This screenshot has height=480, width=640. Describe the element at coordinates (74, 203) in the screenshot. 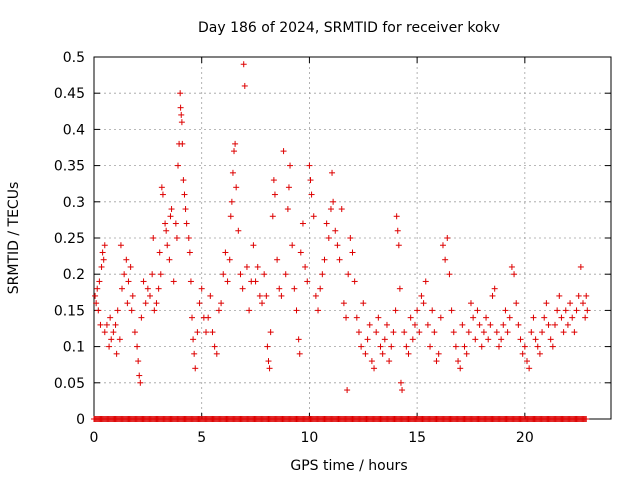

I see `y-tick-label: 0.3` at that location.